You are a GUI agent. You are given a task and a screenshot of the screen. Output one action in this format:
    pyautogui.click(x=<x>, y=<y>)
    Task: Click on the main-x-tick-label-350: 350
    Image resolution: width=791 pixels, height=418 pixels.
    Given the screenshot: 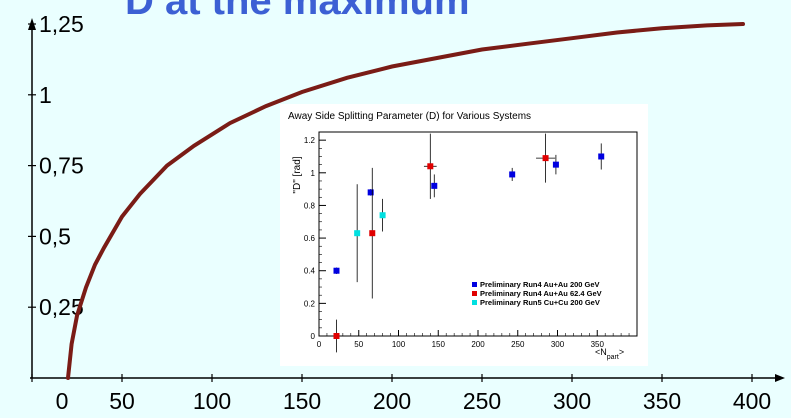 What is the action you would take?
    pyautogui.click(x=662, y=400)
    